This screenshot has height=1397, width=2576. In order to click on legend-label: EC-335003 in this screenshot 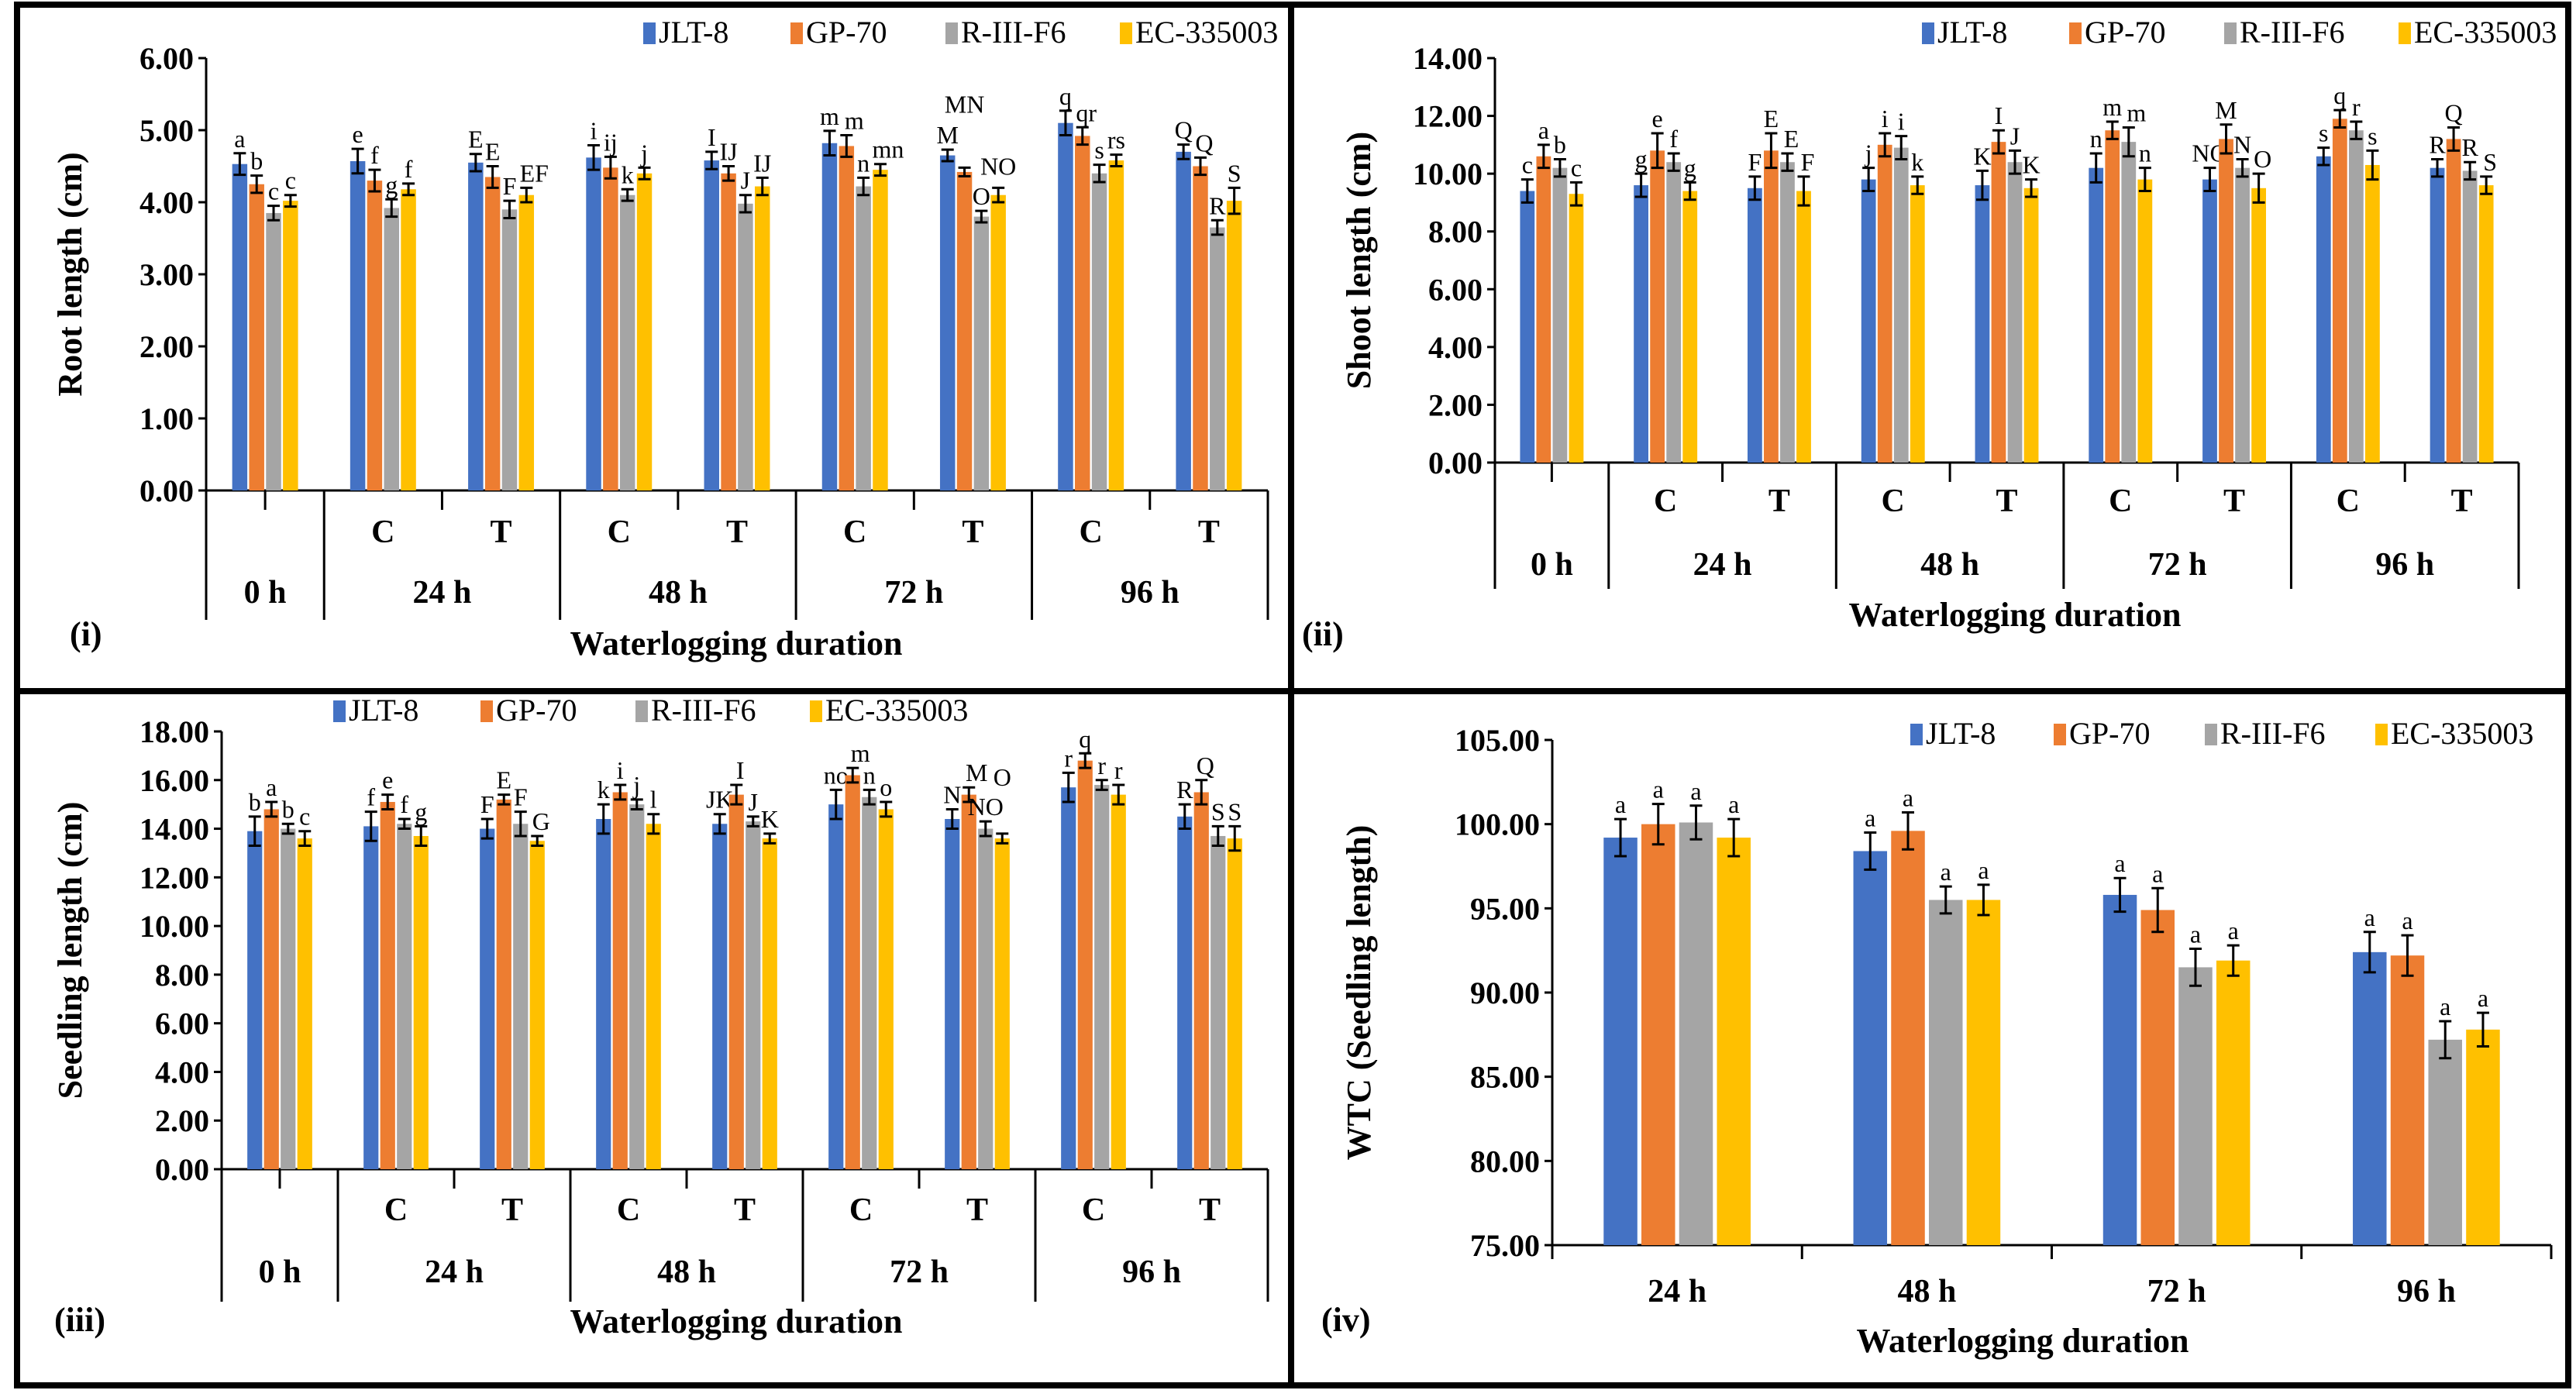, I will do `click(2462, 733)`.